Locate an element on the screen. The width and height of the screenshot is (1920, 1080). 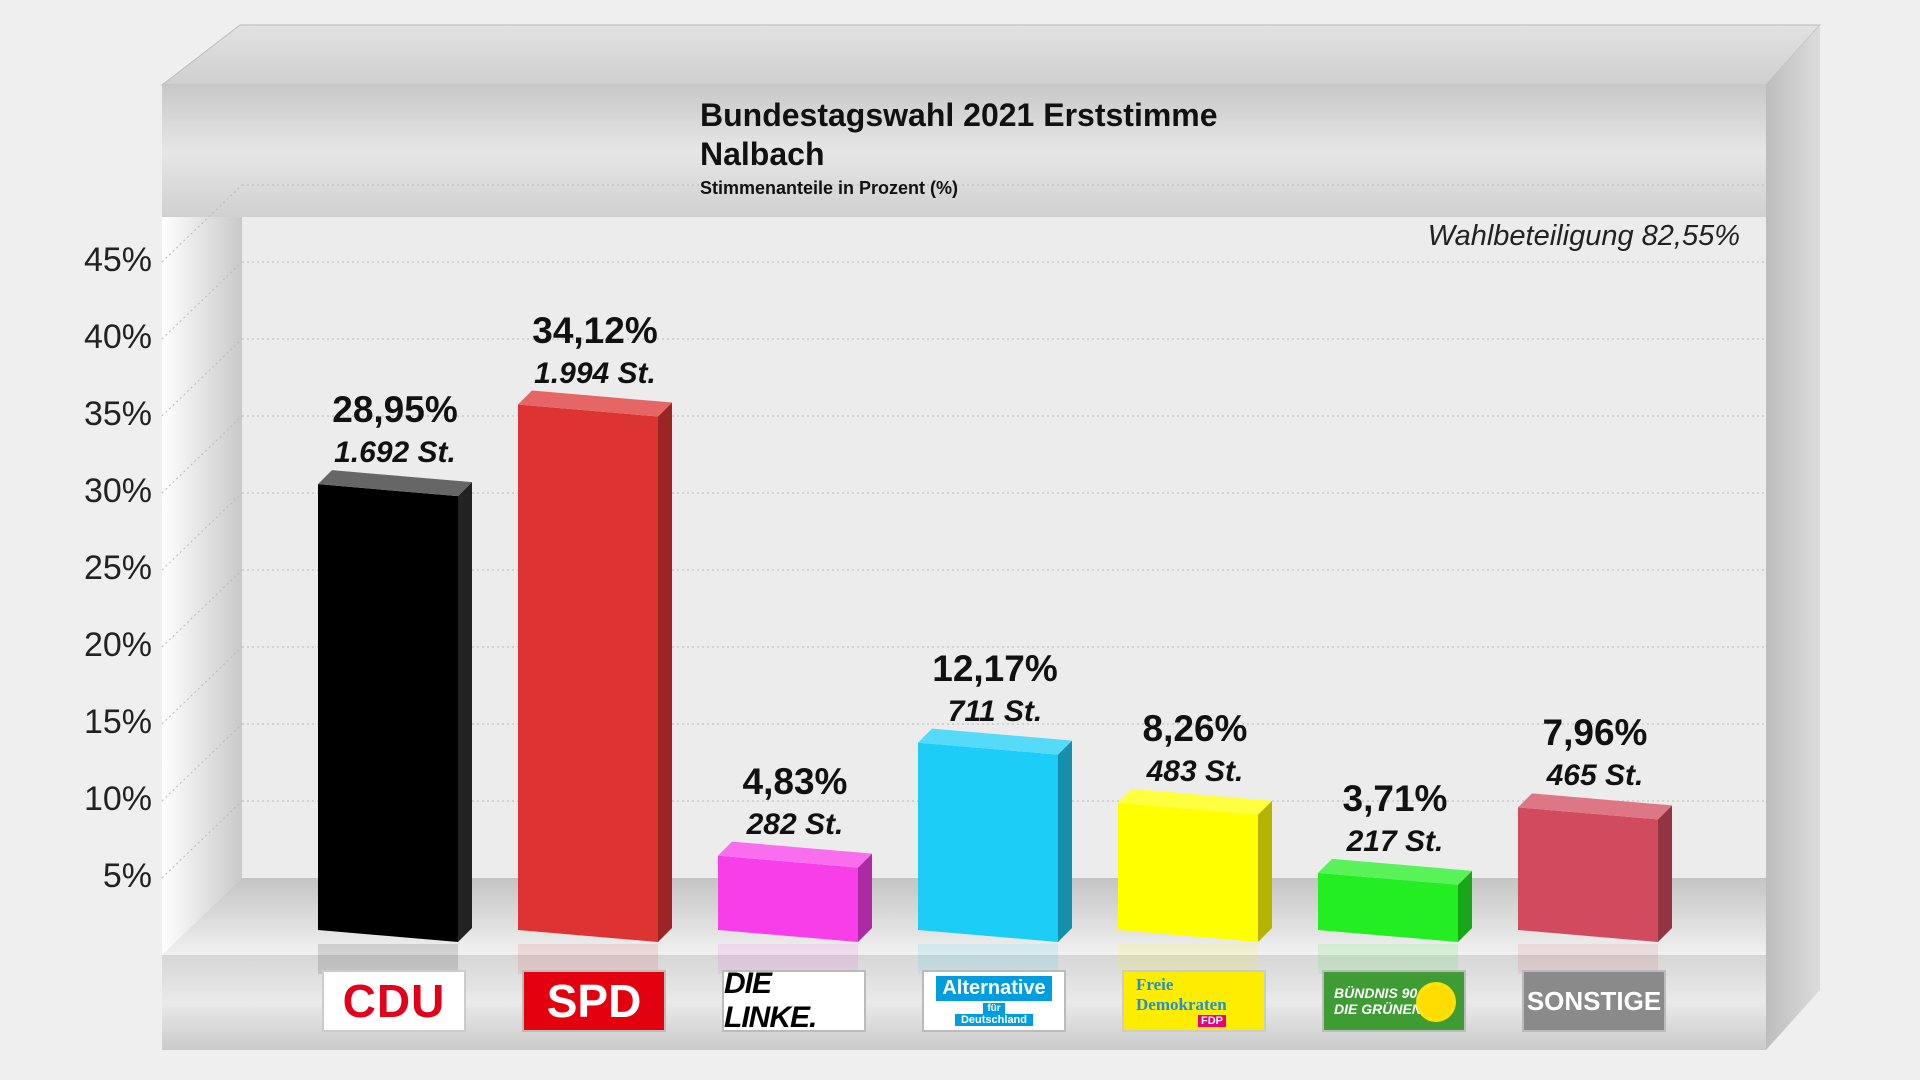
value-label: 8,26% is located at coordinates (1195, 728).